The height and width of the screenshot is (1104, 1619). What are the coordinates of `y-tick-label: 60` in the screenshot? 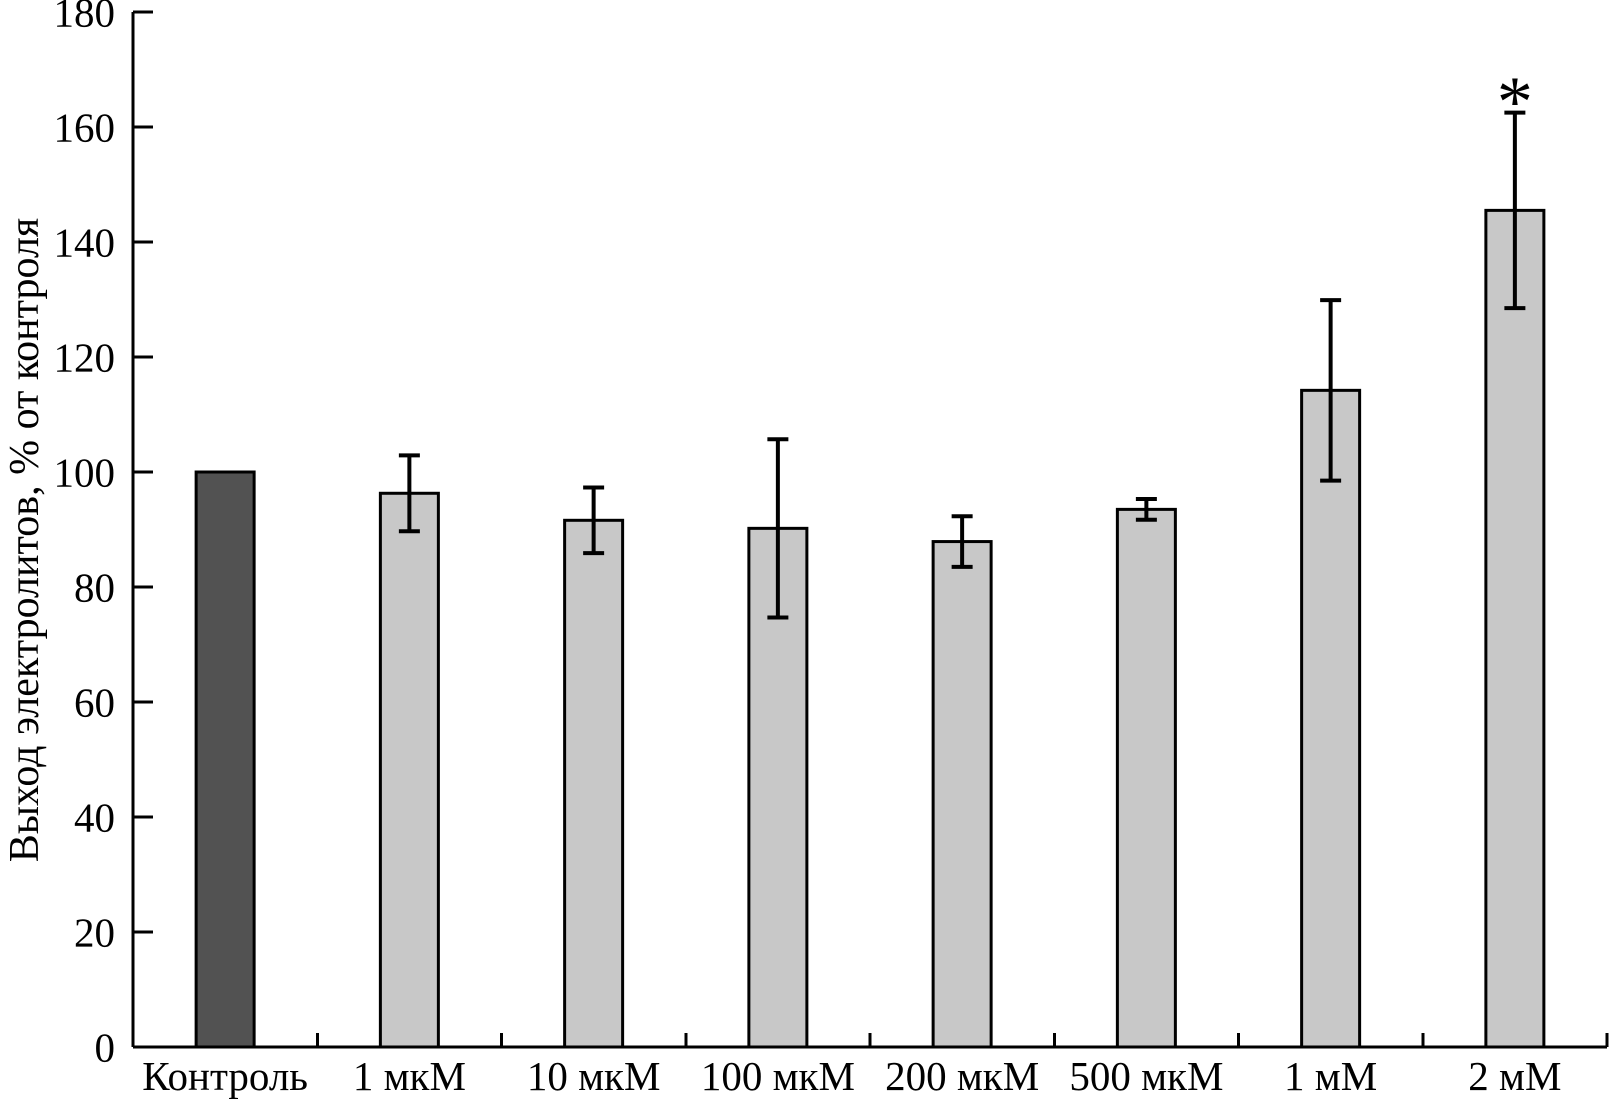 It's located at (94, 702).